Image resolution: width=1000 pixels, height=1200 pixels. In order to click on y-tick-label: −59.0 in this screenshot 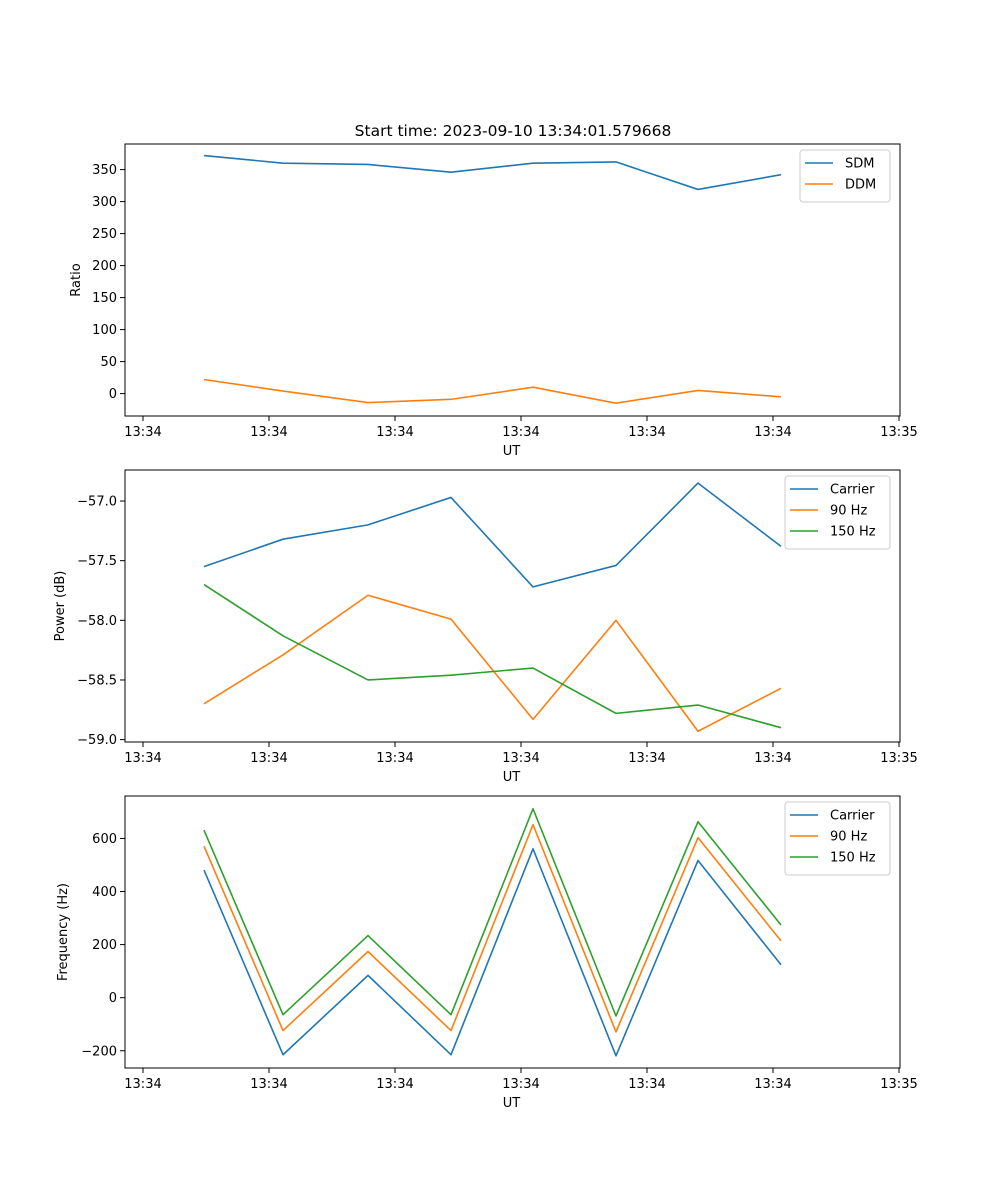, I will do `click(97, 740)`.